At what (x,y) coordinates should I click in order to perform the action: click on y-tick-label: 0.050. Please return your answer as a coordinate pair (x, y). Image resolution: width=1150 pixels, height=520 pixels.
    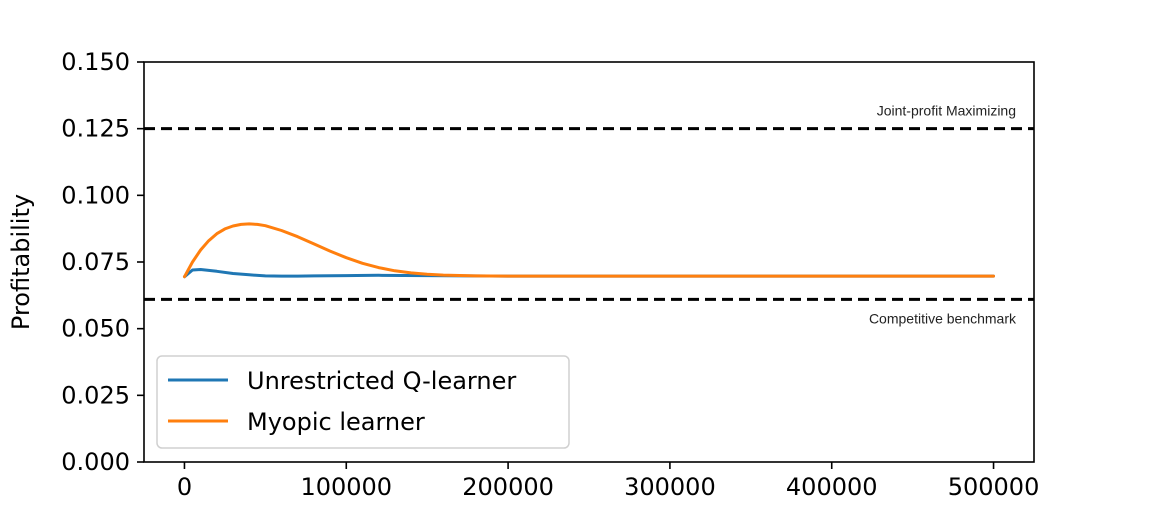
    Looking at the image, I should click on (95, 329).